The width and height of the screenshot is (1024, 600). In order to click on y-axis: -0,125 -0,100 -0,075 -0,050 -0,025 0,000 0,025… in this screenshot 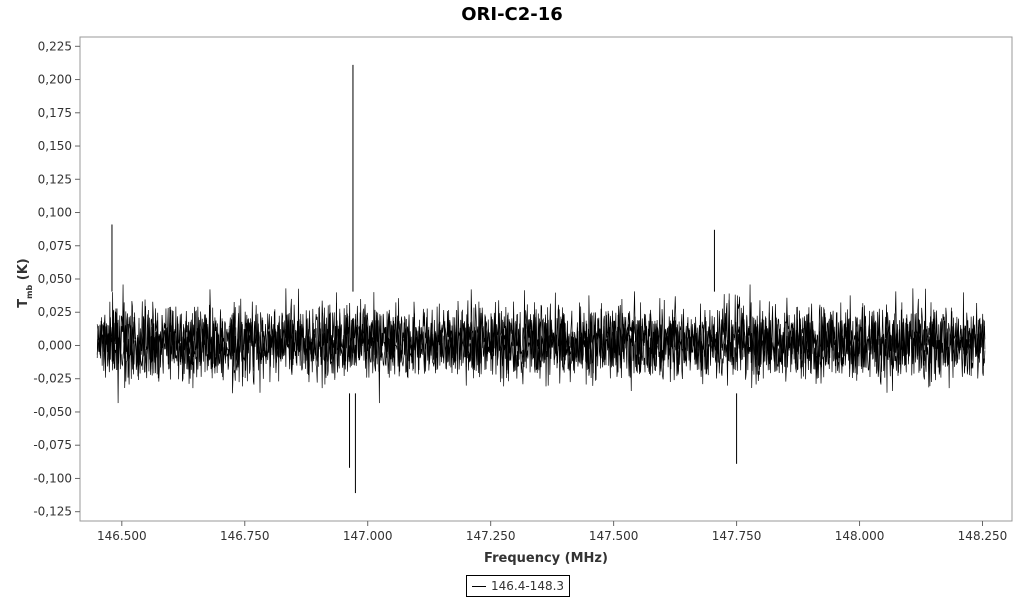, I will do `click(56, 279)`.